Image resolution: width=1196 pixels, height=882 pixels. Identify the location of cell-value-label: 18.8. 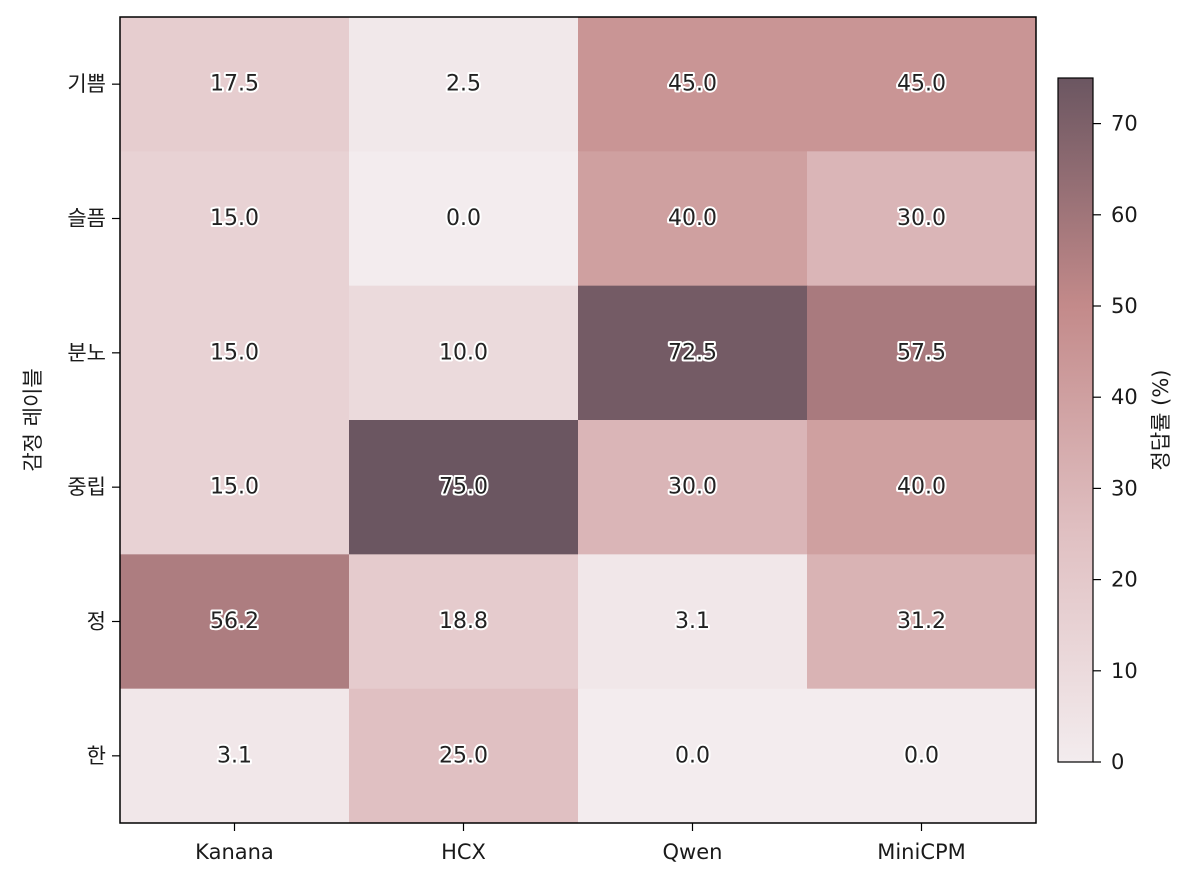
(463, 621).